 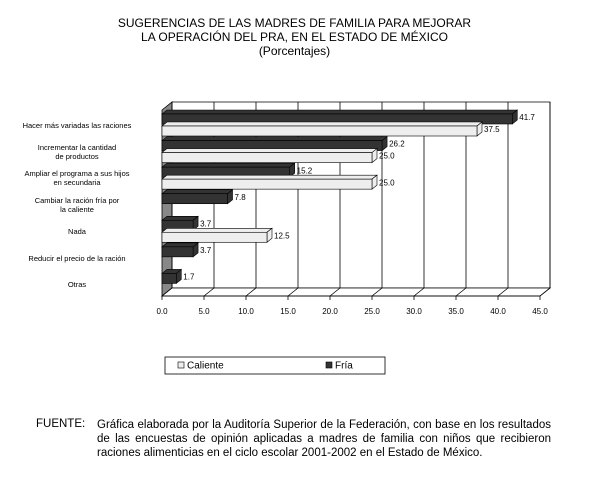 What do you see at coordinates (189, 277) in the screenshot?
I see `value-label: 1.7` at bounding box center [189, 277].